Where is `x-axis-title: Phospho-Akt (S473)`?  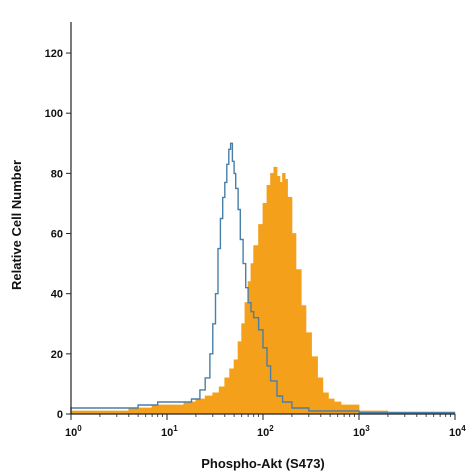
x-axis-title: Phospho-Akt (S473) is located at coordinates (263, 463).